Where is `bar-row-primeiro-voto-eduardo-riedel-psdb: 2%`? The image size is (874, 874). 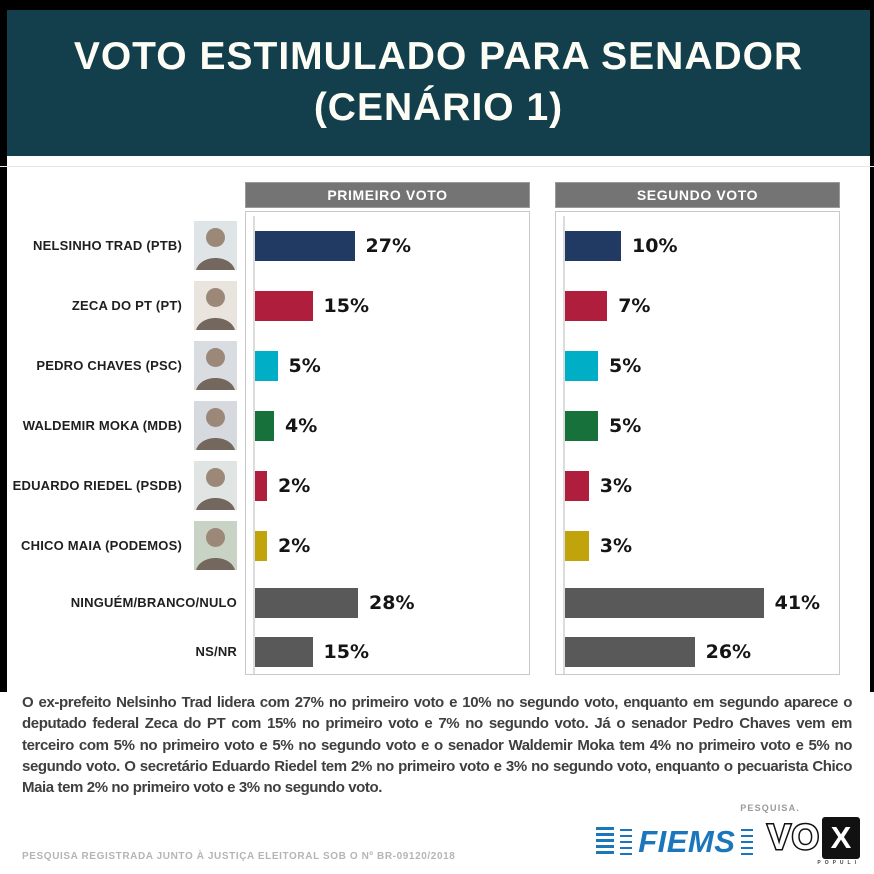 bar-row-primeiro-voto-eduardo-riedel-psdb: 2% is located at coordinates (392, 486).